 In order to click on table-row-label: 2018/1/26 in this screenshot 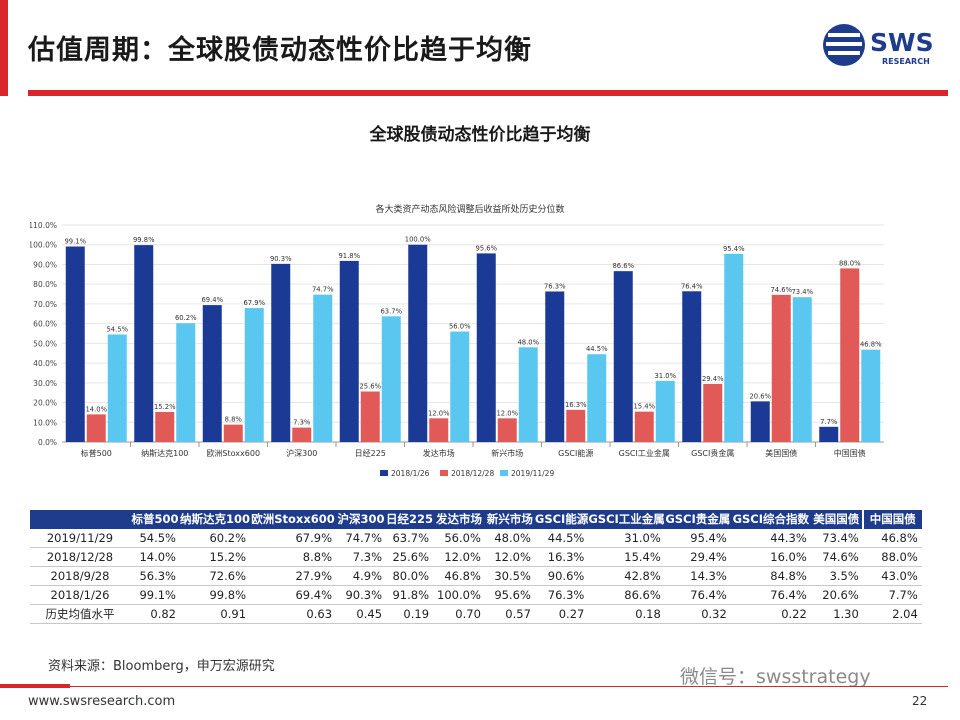, I will do `click(80, 595)`.